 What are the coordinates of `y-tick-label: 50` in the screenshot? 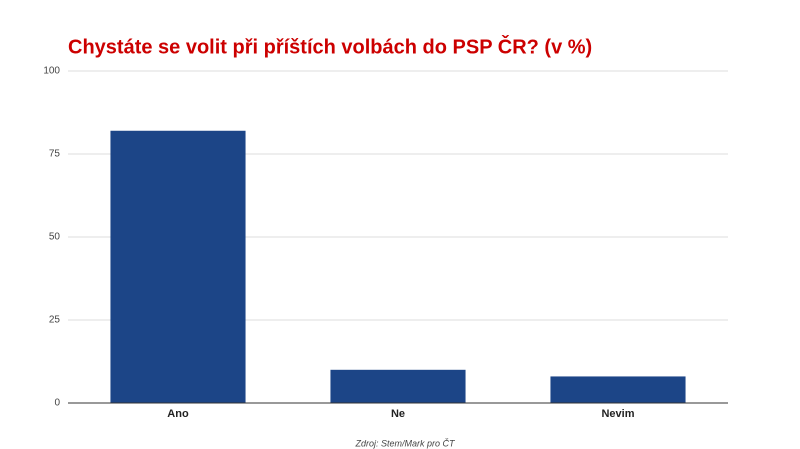 It's located at (55, 237).